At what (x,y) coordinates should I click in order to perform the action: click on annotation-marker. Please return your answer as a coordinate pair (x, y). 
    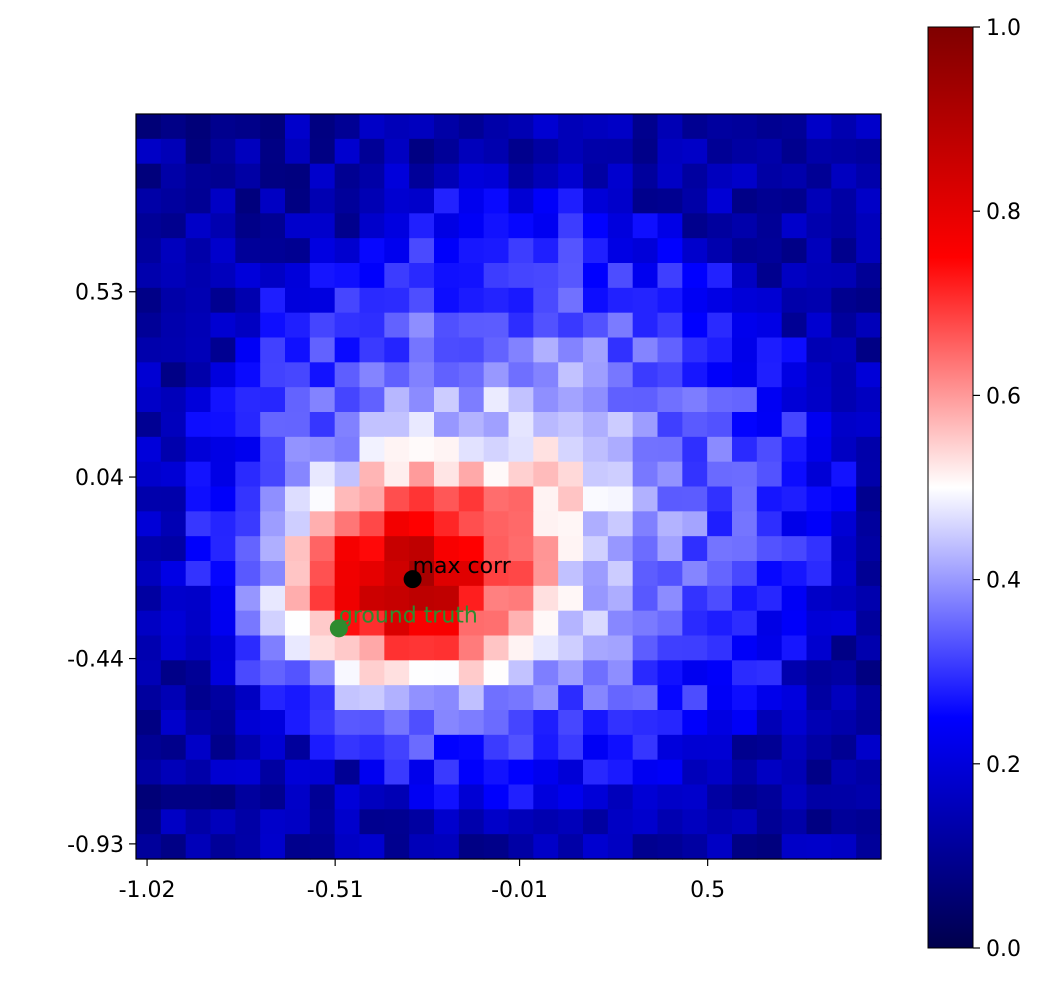
    Looking at the image, I should click on (412, 579).